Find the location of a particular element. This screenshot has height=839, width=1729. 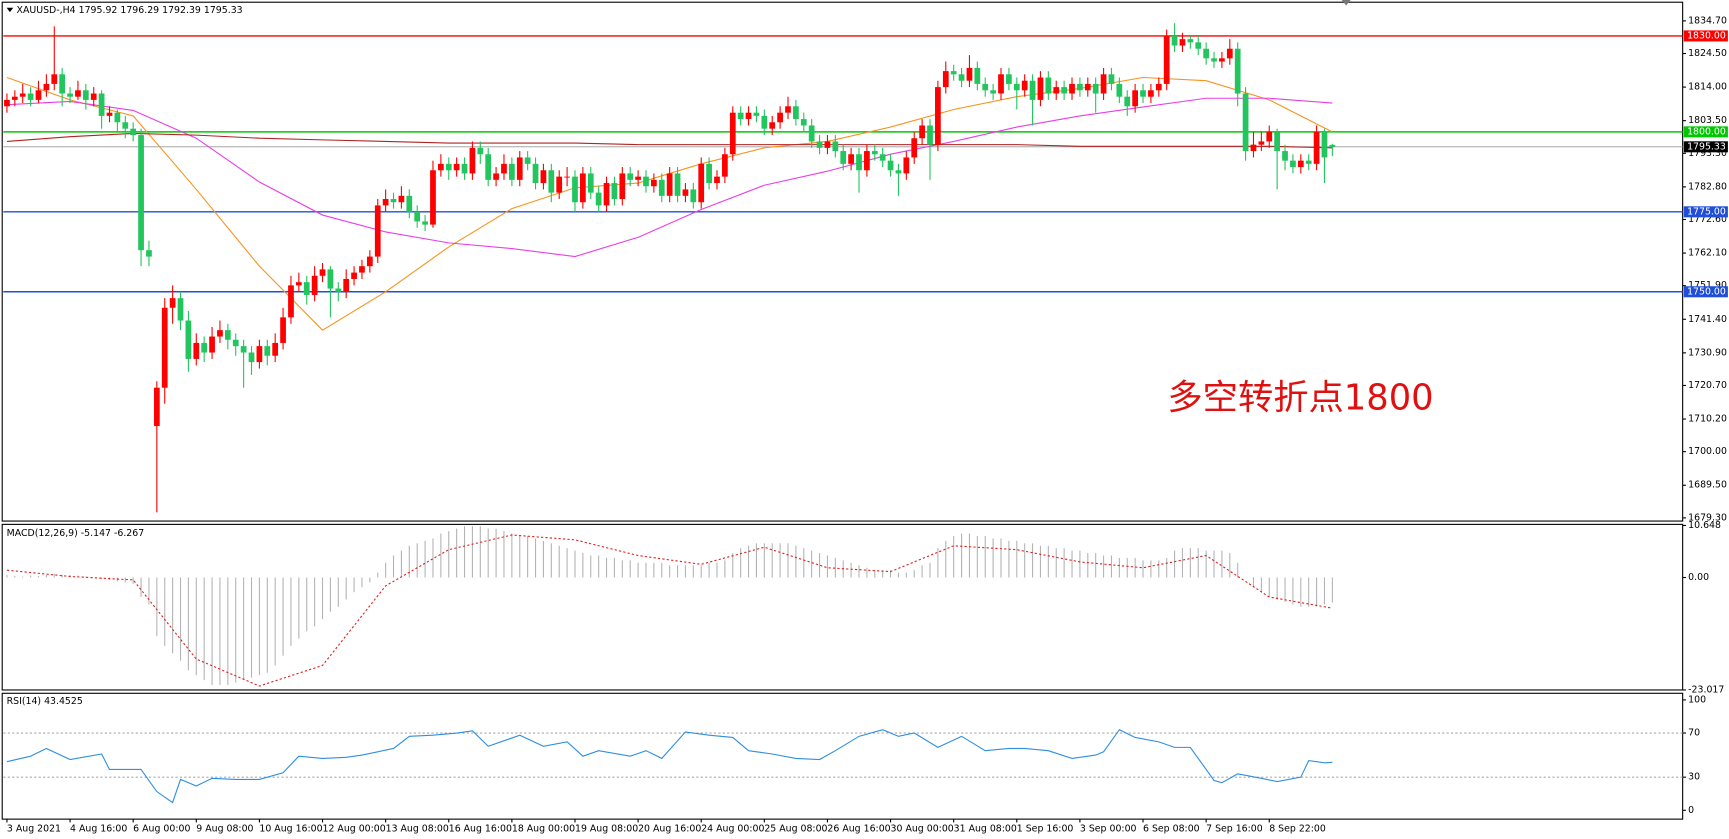

rsi-frame is located at coordinates (842, 756).